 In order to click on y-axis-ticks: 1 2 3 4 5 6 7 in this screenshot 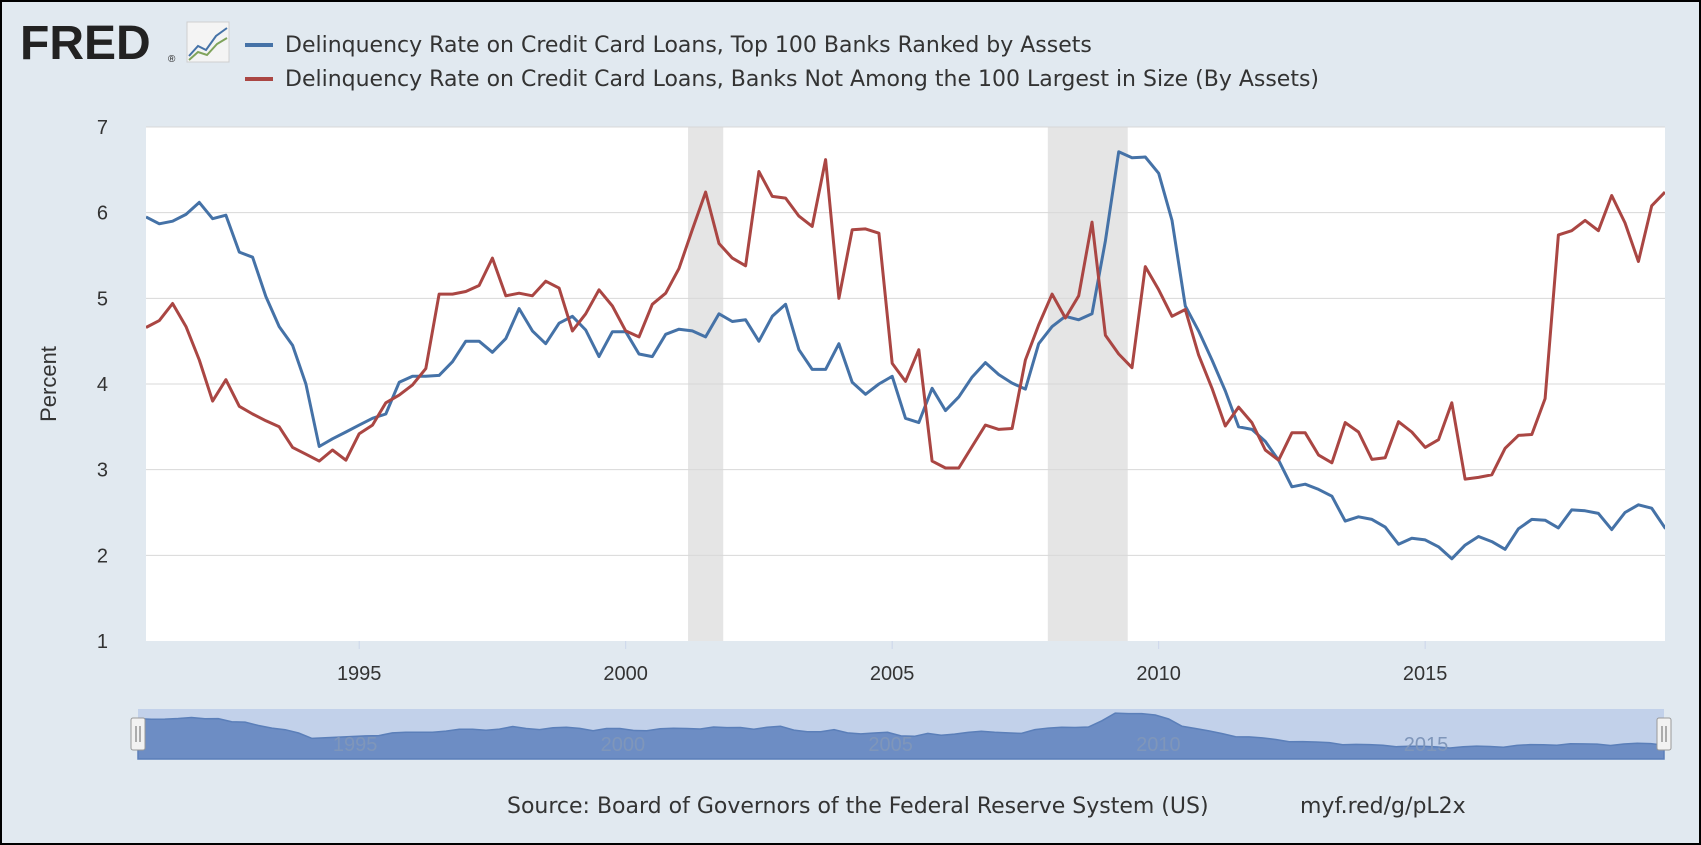, I will do `click(102, 385)`.